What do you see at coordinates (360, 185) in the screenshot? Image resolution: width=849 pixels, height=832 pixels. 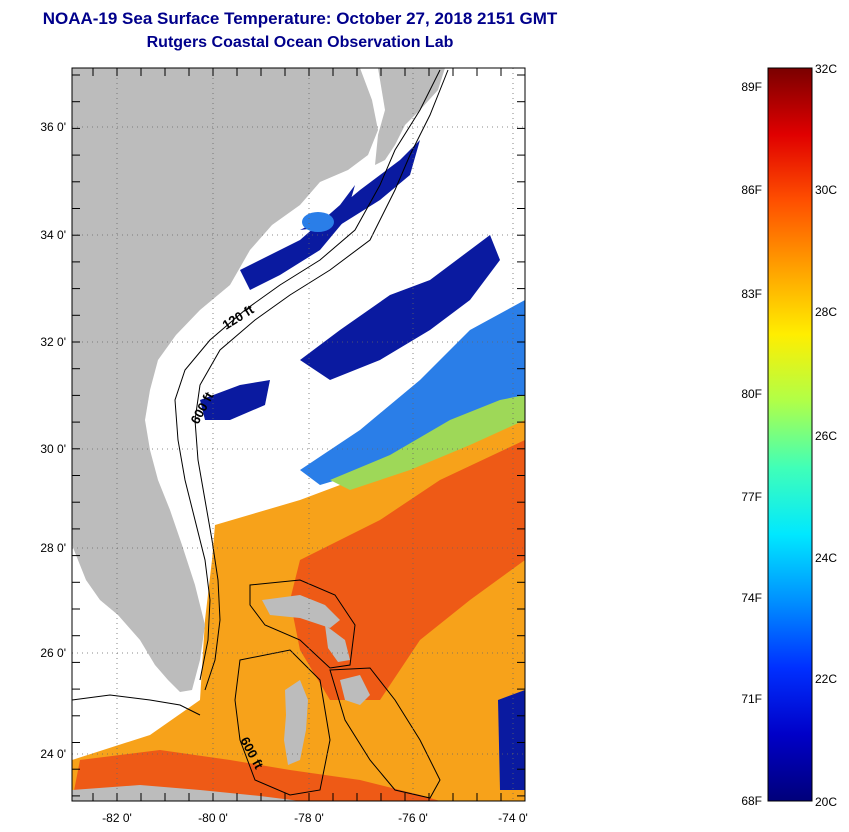 I see `cold-water-north` at bounding box center [360, 185].